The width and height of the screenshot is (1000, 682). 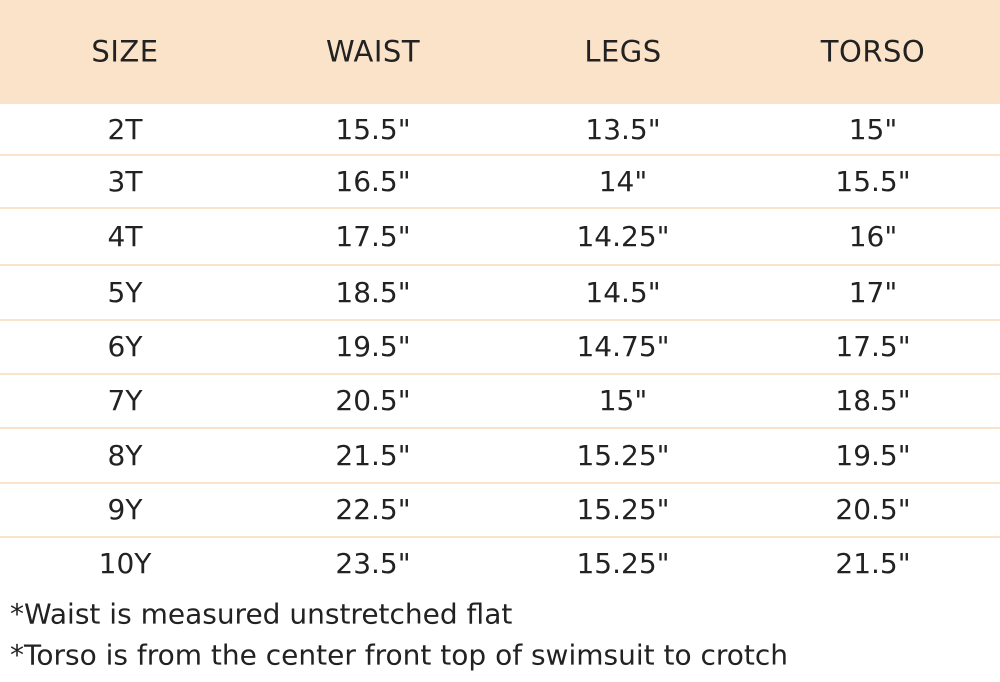 I want to click on table-cell: 14.25", so click(x=623, y=236).